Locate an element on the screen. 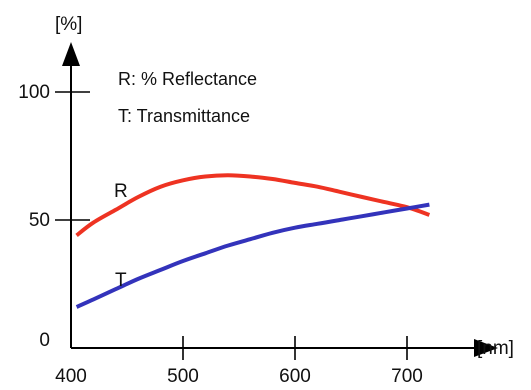 Image resolution: width=531 pixels, height=390 pixels. legend-entry-transmittance: T: Transmittance is located at coordinates (184, 116).